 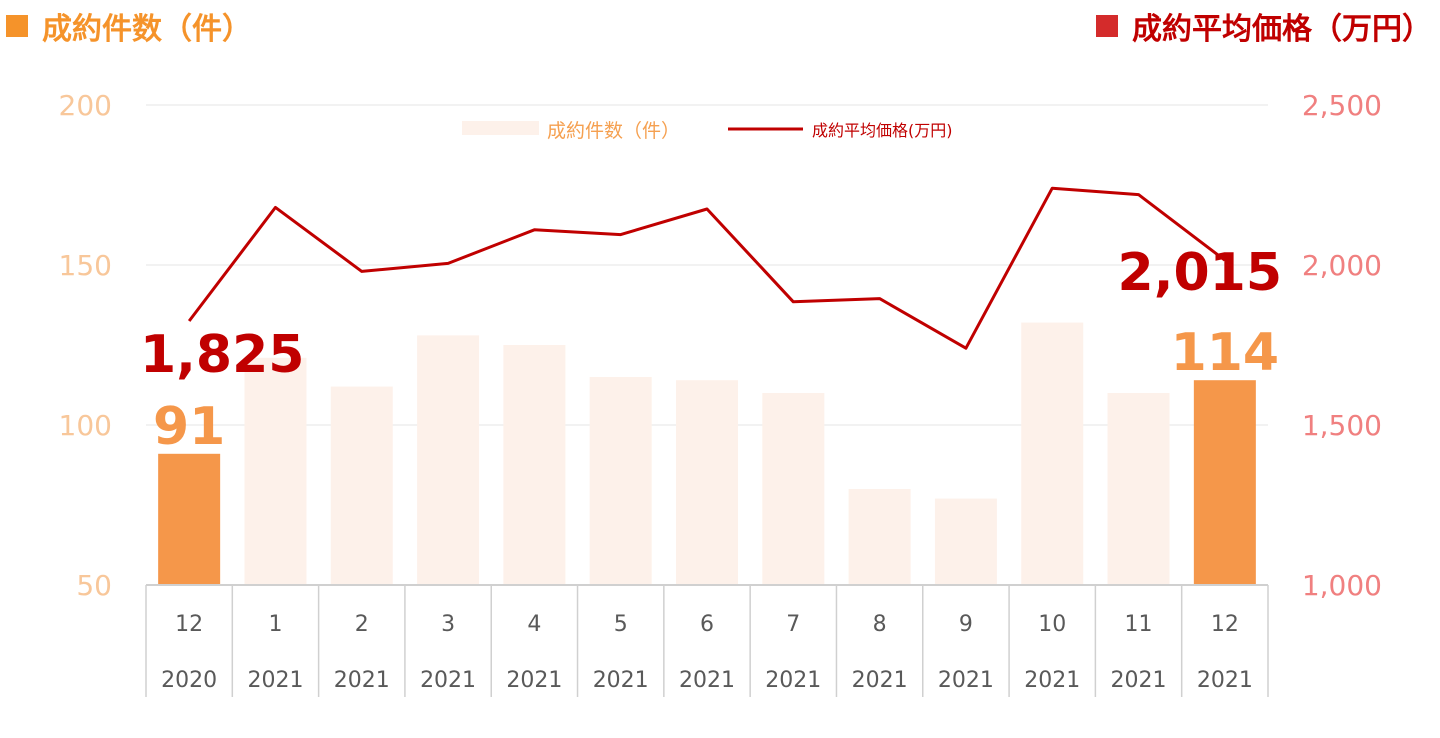 I want to click on legend-label-price: 成約平均価格(万円), so click(x=882, y=130).